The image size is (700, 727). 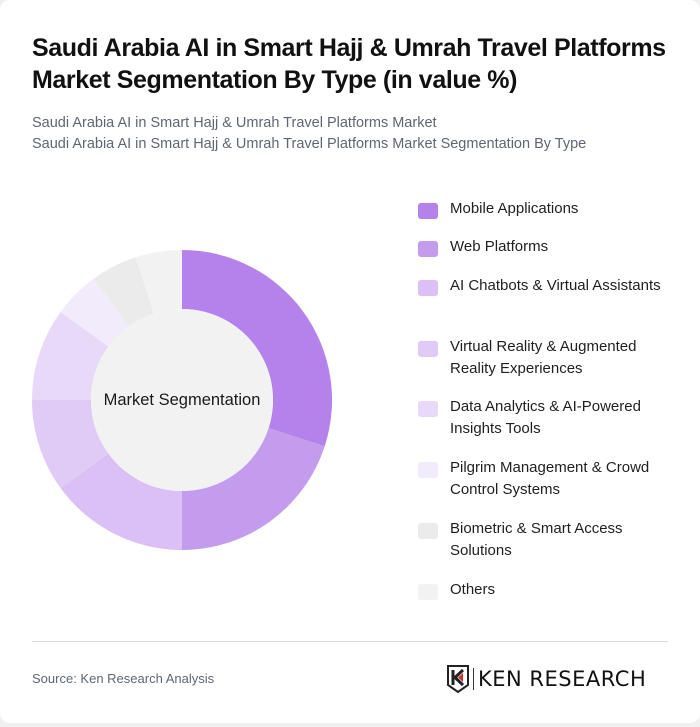 What do you see at coordinates (555, 285) in the screenshot?
I see `legend-label: AI Chatbots & Virtual Assistants` at bounding box center [555, 285].